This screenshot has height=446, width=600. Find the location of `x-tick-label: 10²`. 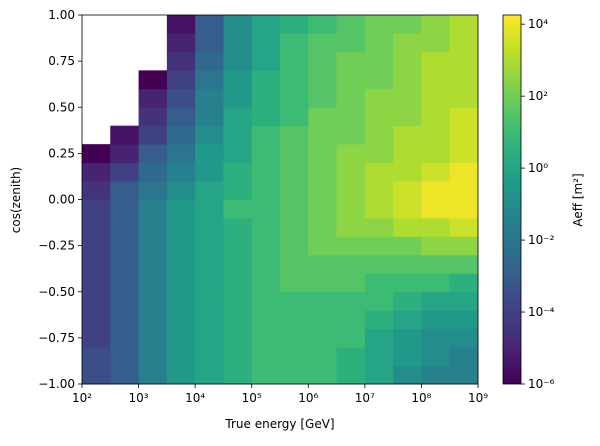

x-tick-label: 10² is located at coordinates (82, 398).